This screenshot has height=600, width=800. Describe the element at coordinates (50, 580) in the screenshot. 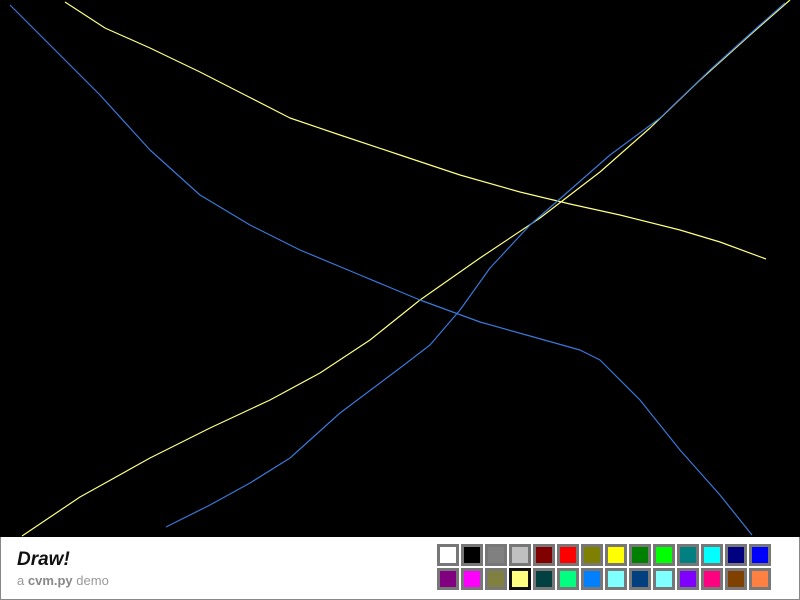

I see `subtitle-name: cvm.py` at that location.